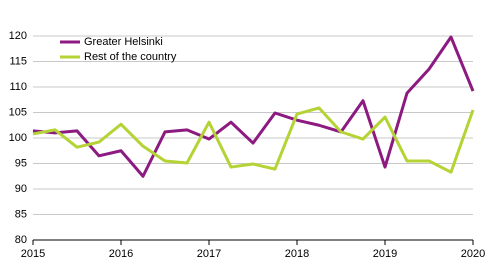  What do you see at coordinates (18, 87) in the screenshot?
I see `y-tick-label: 110` at bounding box center [18, 87].